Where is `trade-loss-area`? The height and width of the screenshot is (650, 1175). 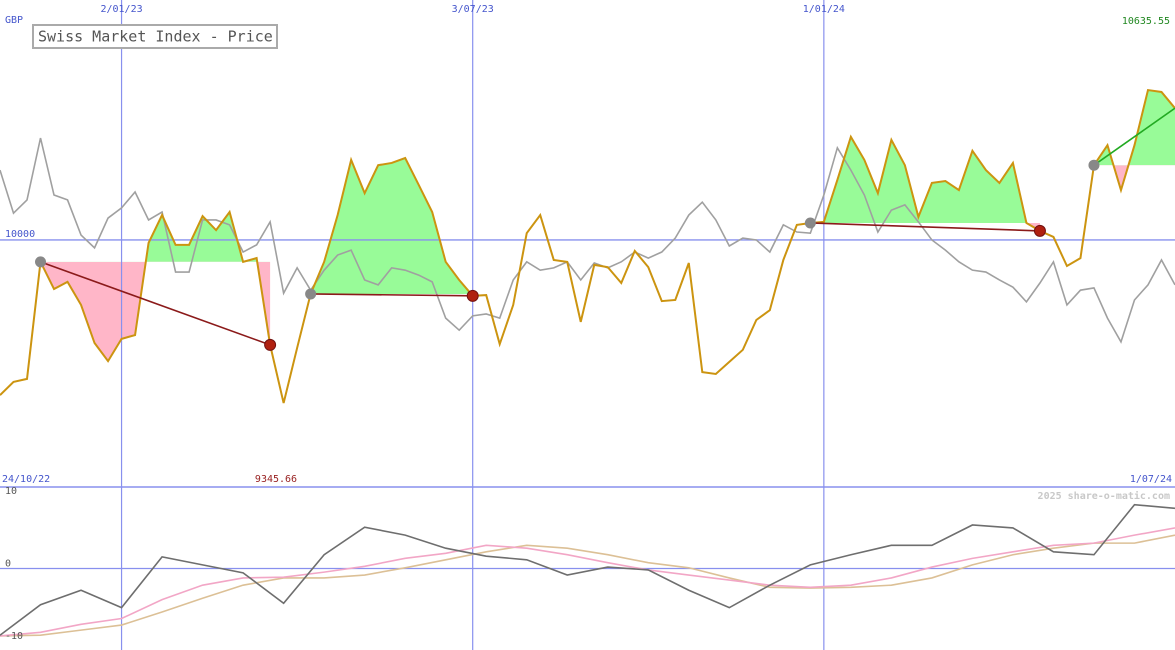 trade-loss-area is located at coordinates (155, 311).